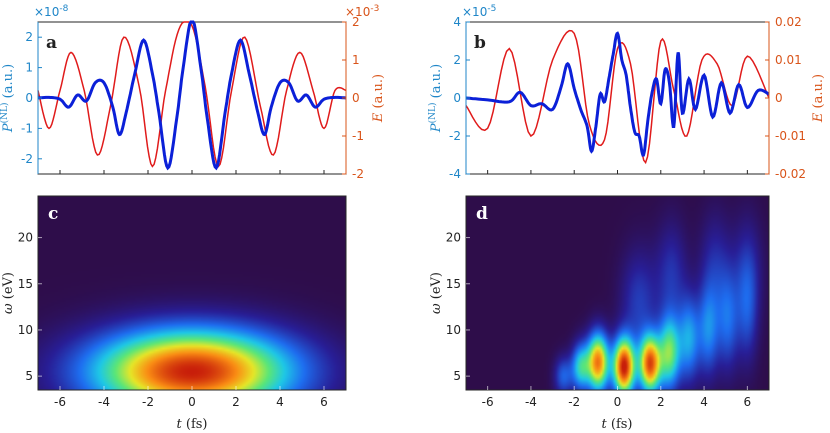 This screenshot has width=830, height=433. I want to click on panel-d-x-tick-label: 6, so click(748, 402).